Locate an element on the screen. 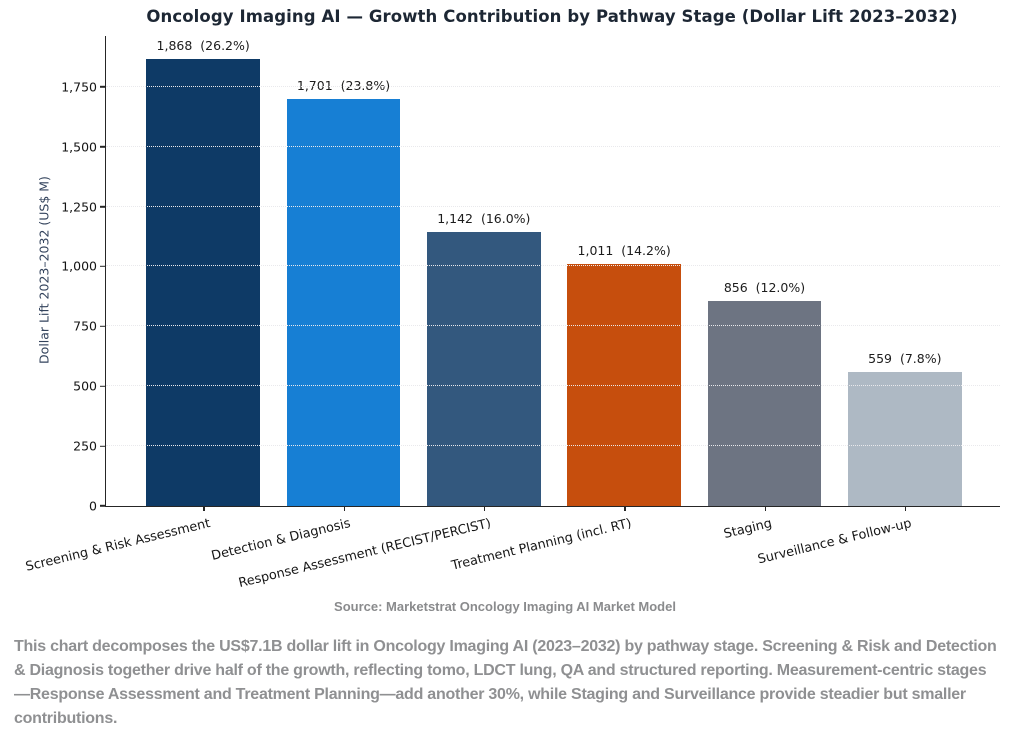 This screenshot has height=739, width=1024. bar-value-label: 559 (7.8%) is located at coordinates (905, 359).